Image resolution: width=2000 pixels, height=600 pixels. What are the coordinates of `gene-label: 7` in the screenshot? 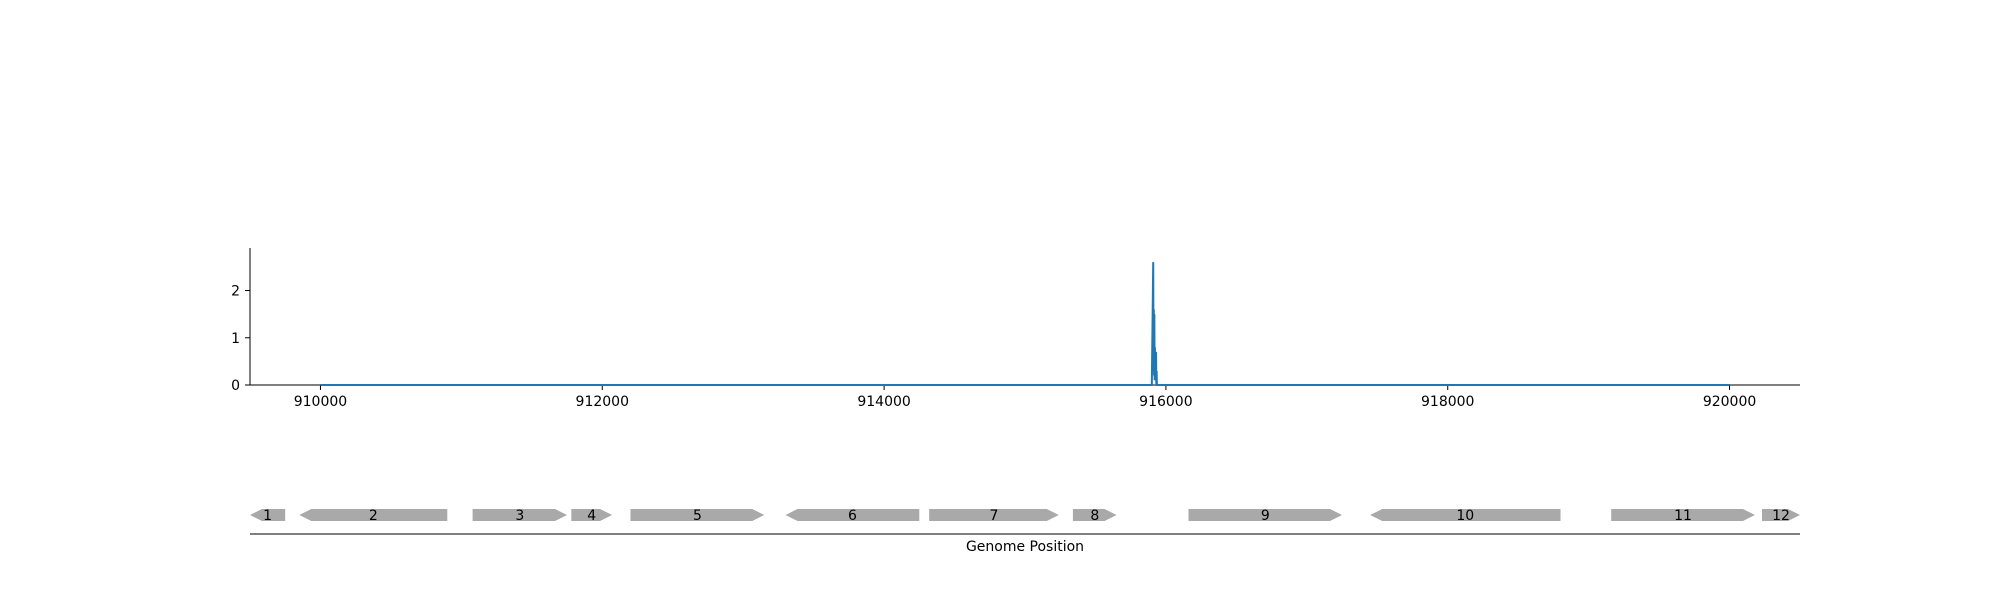 It's located at (994, 516).